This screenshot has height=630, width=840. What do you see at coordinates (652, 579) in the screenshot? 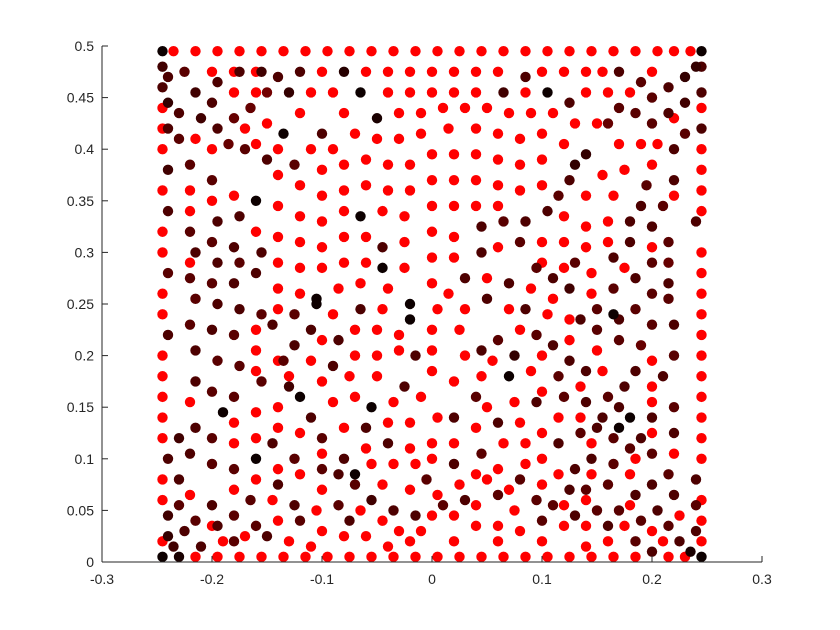
I see `x-tick-label: 0.2` at bounding box center [652, 579].